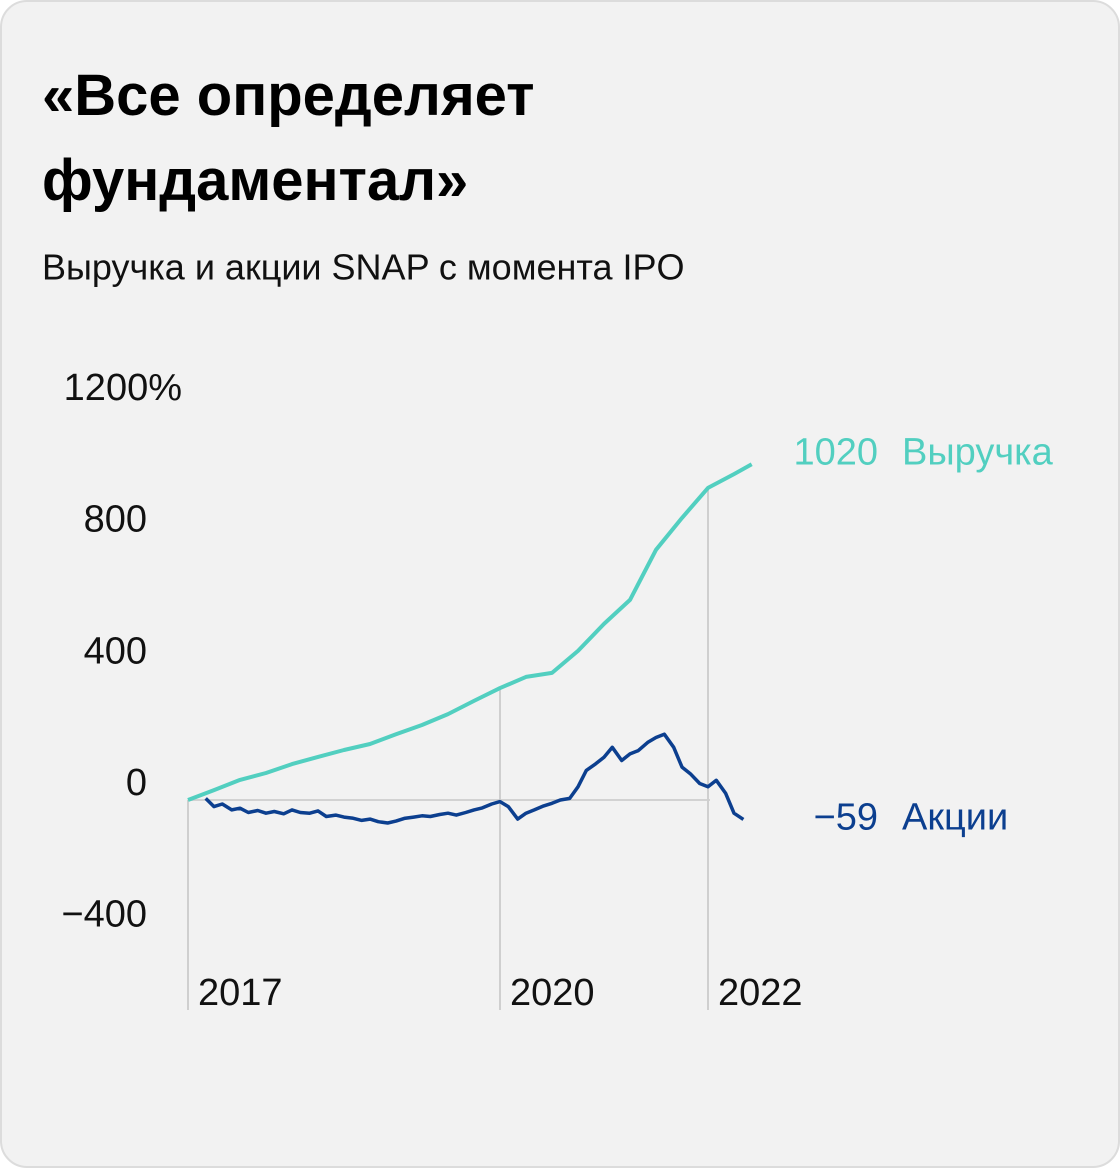  What do you see at coordinates (835, 452) in the screenshot?
I see `value-label: 1020` at bounding box center [835, 452].